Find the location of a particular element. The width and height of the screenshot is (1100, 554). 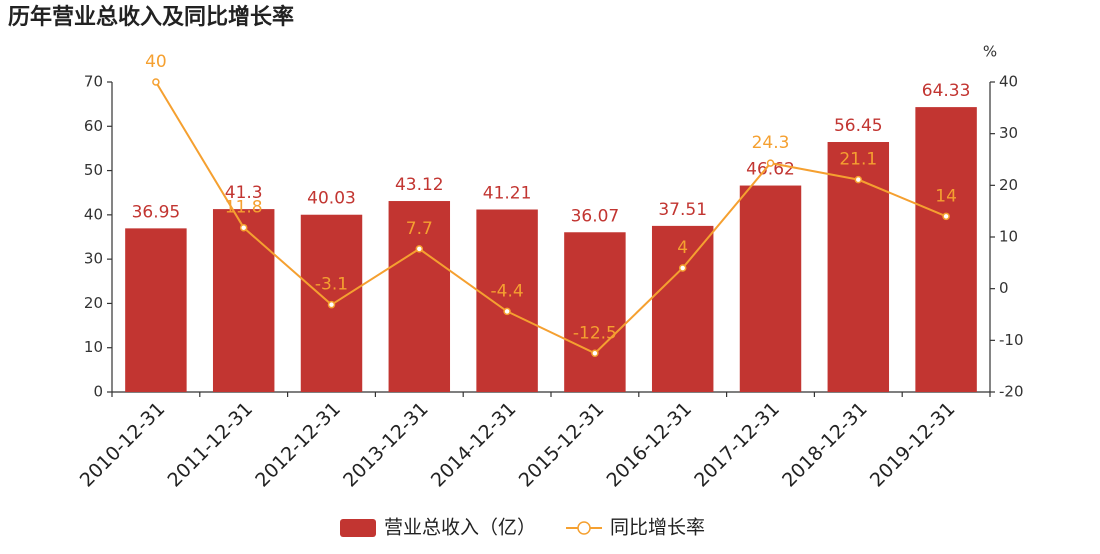

y2-tick-label: 10 is located at coordinates (1008, 237).